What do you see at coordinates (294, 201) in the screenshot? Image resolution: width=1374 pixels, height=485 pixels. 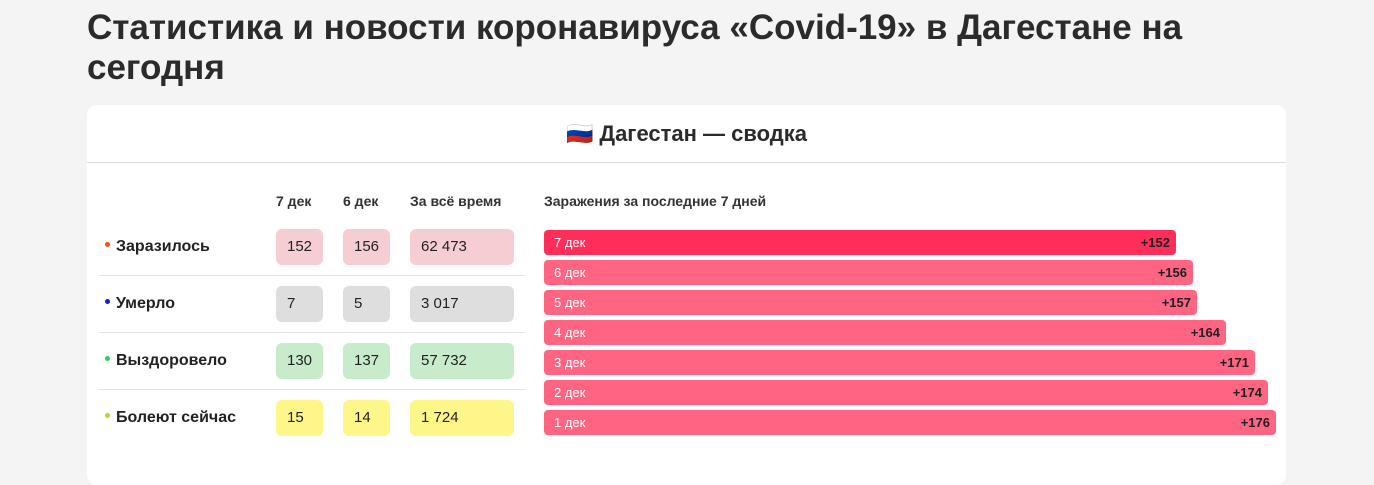 I see `col-header-day1: 7 дек` at bounding box center [294, 201].